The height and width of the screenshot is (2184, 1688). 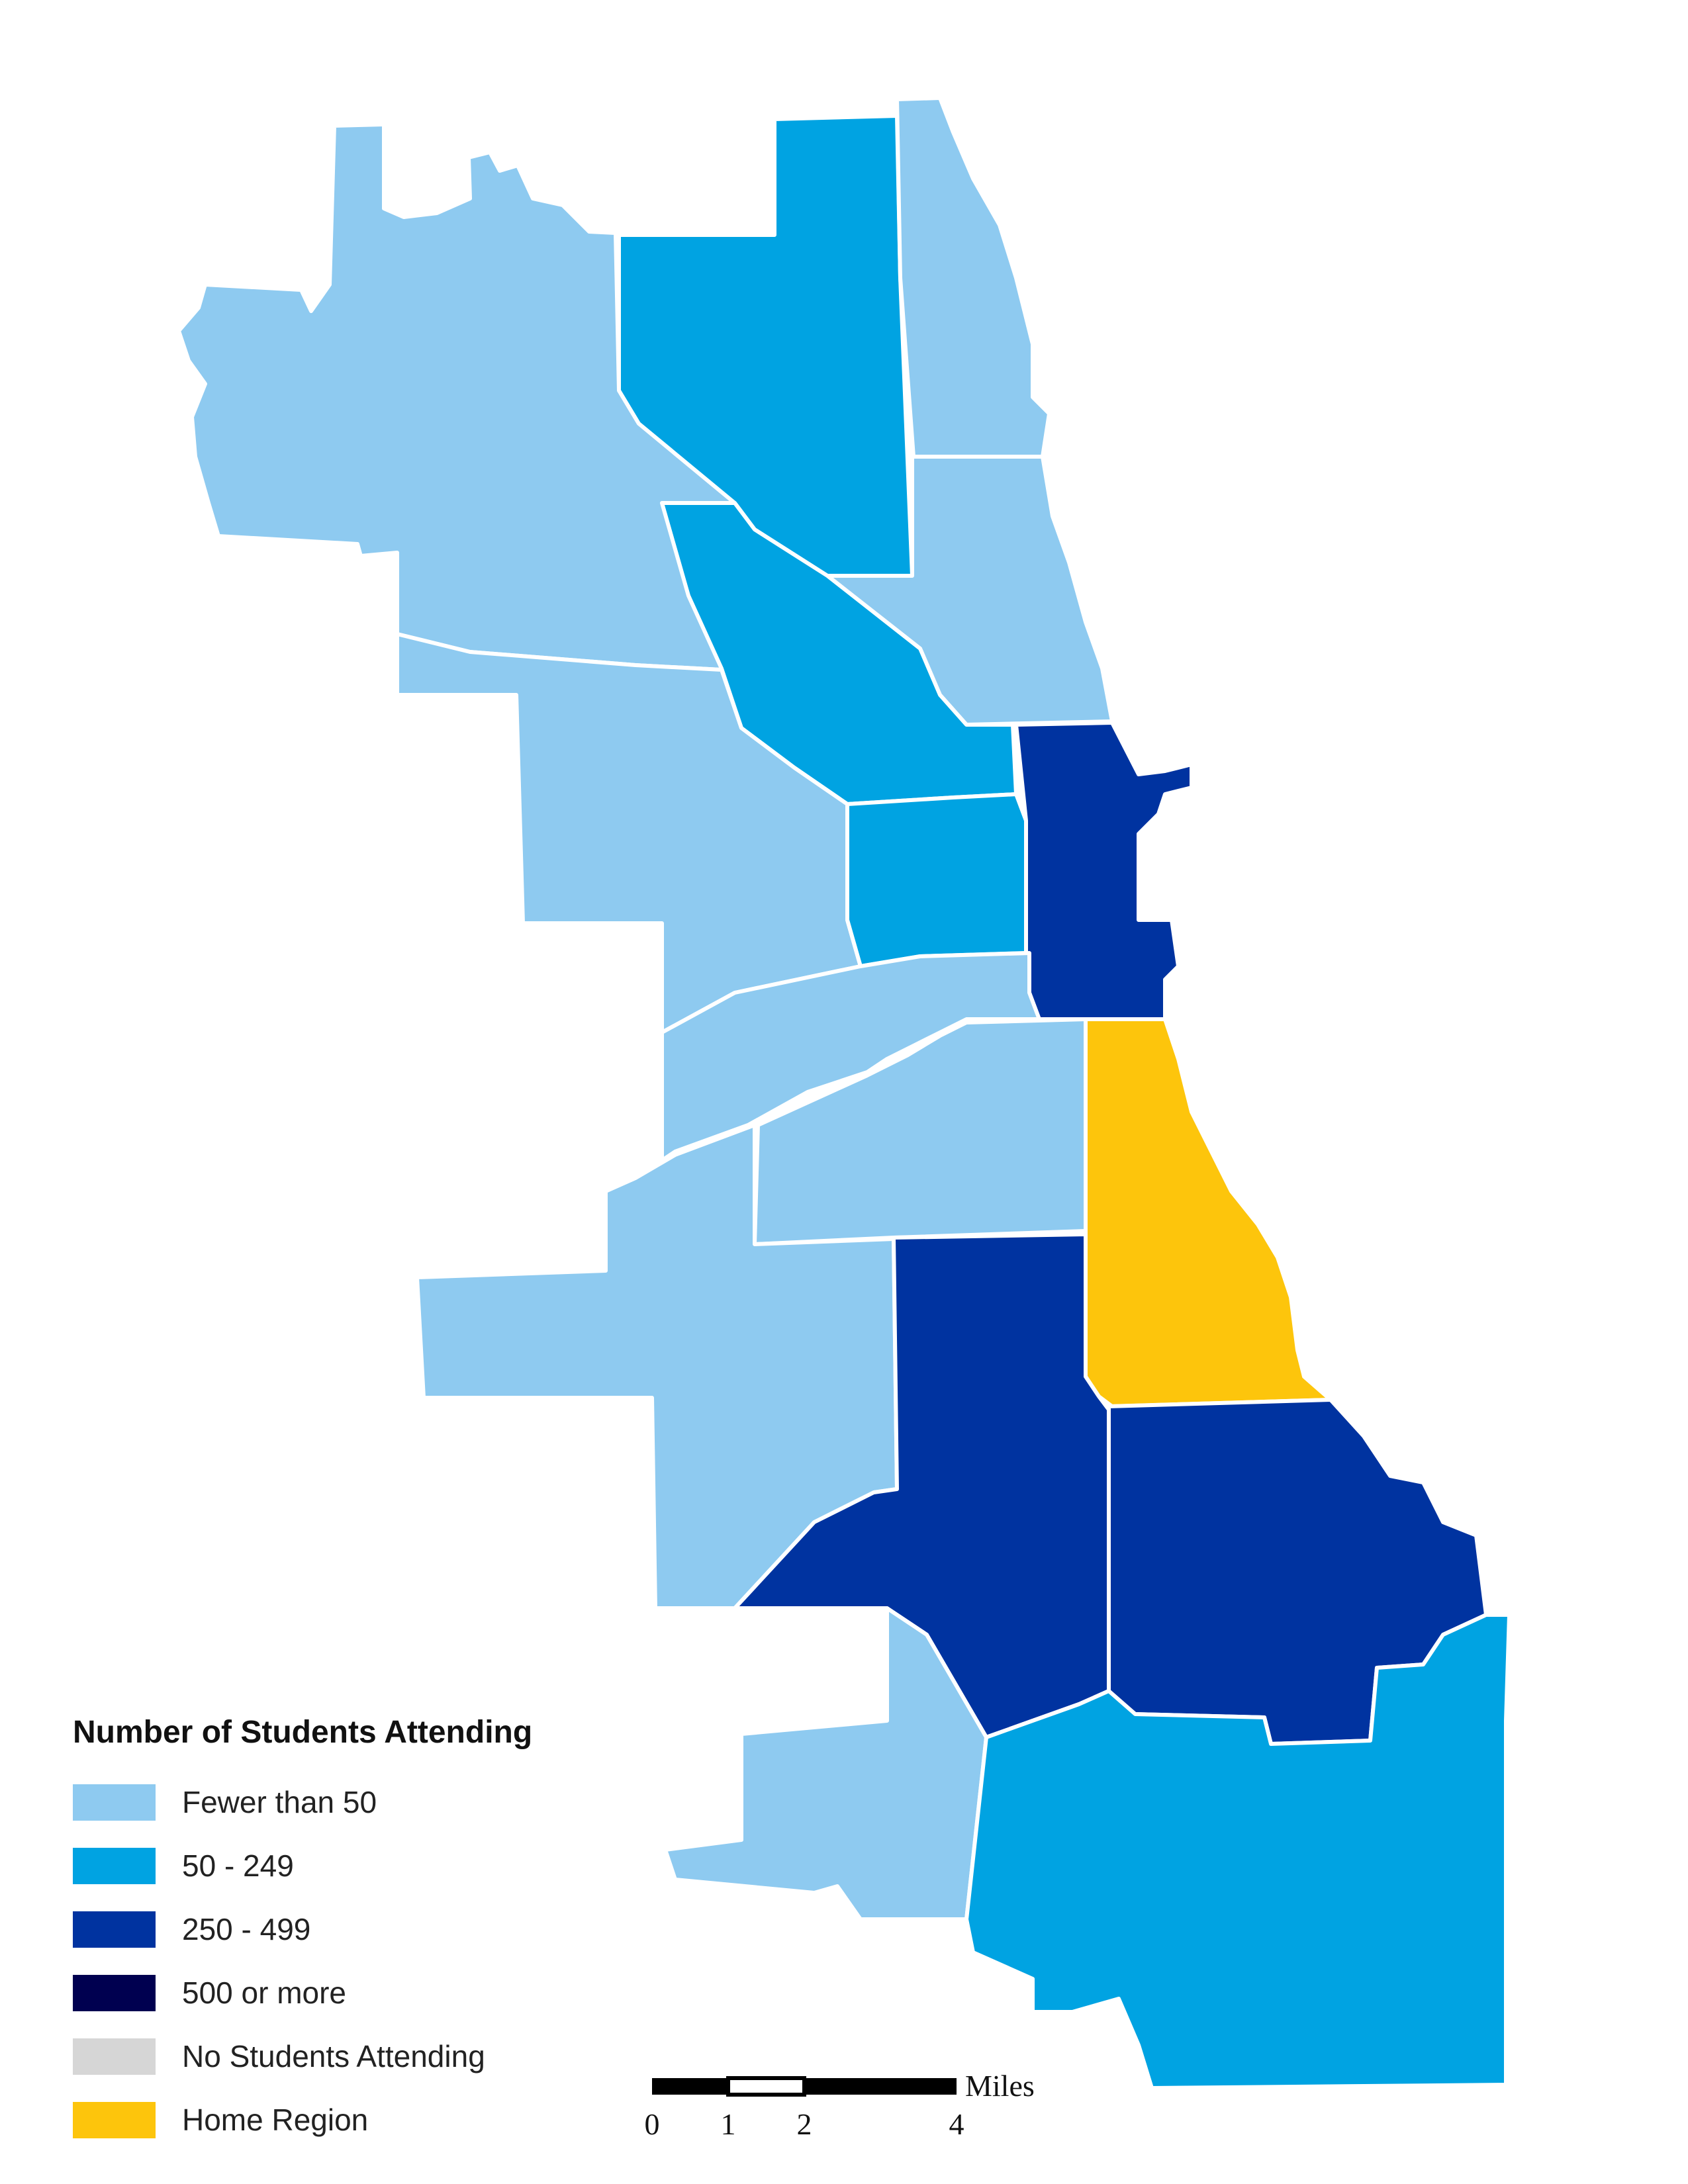 I want to click on legend-label: No Students Attending, so click(x=333, y=2056).